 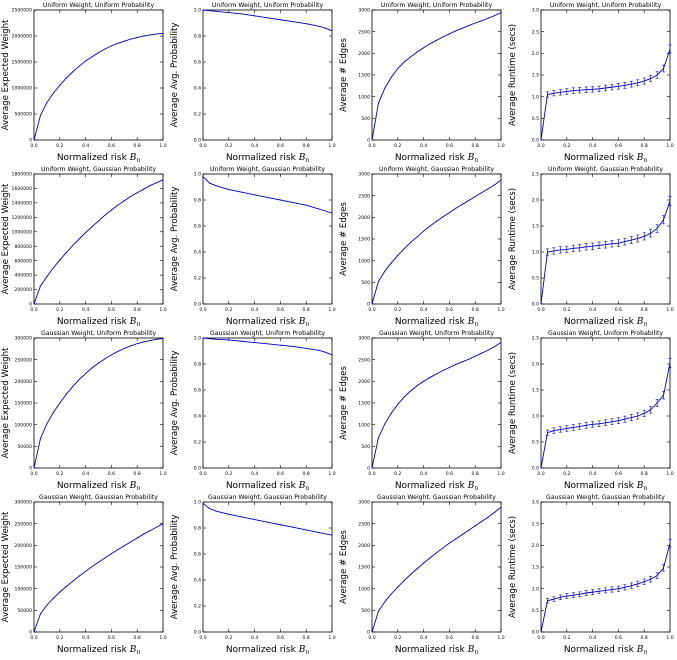 What do you see at coordinates (23, 339) in the screenshot?
I see `y-tick-label: 300000` at bounding box center [23, 339].